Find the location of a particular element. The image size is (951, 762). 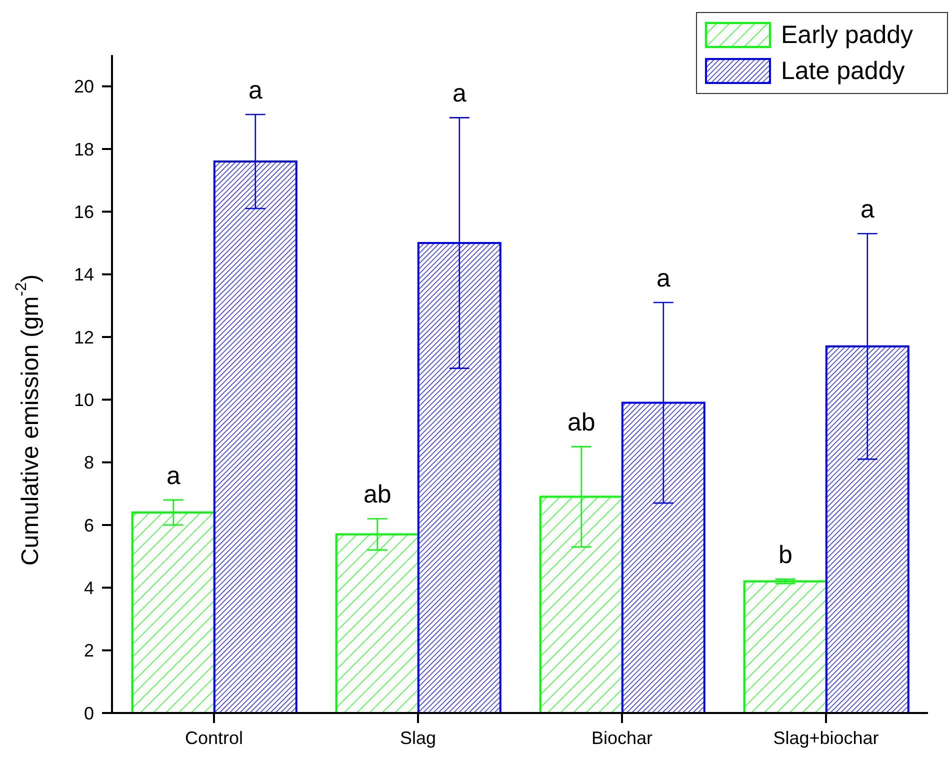

y-tick-label: 6 is located at coordinates (89, 525).